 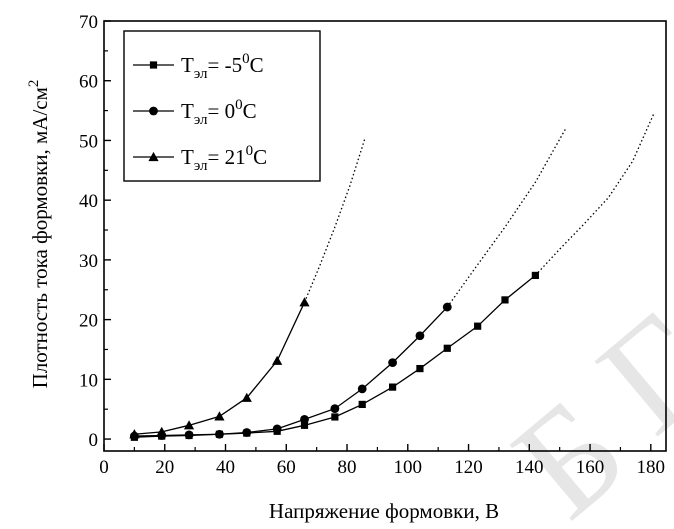 What do you see at coordinates (88, 201) in the screenshot?
I see `y-tick-label: 40` at bounding box center [88, 201].